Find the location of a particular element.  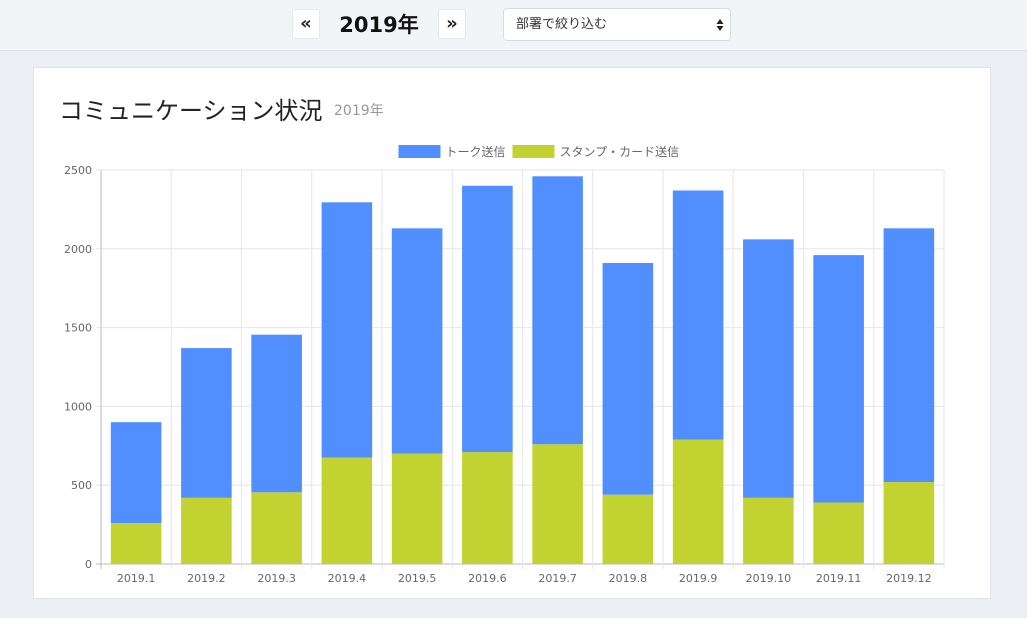

x-tick-label: 2019.2 is located at coordinates (206, 578).